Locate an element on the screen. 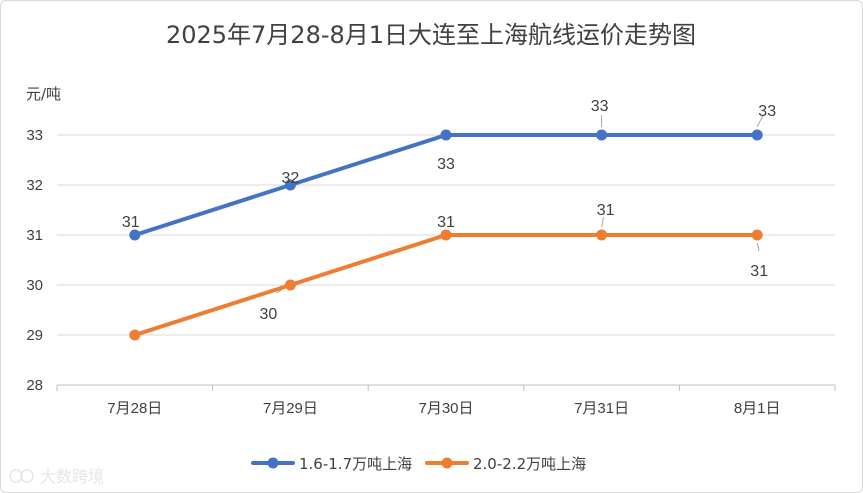 The height and width of the screenshot is (493, 863). y-tick-label: 31 is located at coordinates (34, 235).